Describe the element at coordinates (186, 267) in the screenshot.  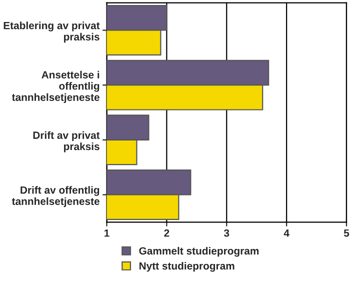
I see `legend-label: Nytt studieprogram` at that location.